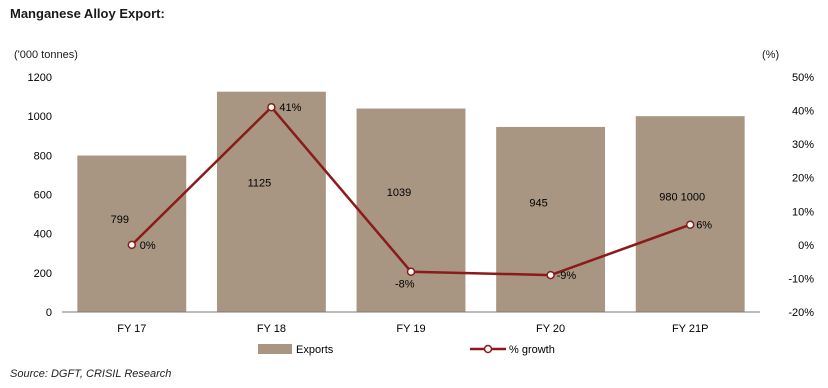 This screenshot has width=828, height=388. Describe the element at coordinates (275, 349) in the screenshot. I see `legend-swatch-exports` at that location.